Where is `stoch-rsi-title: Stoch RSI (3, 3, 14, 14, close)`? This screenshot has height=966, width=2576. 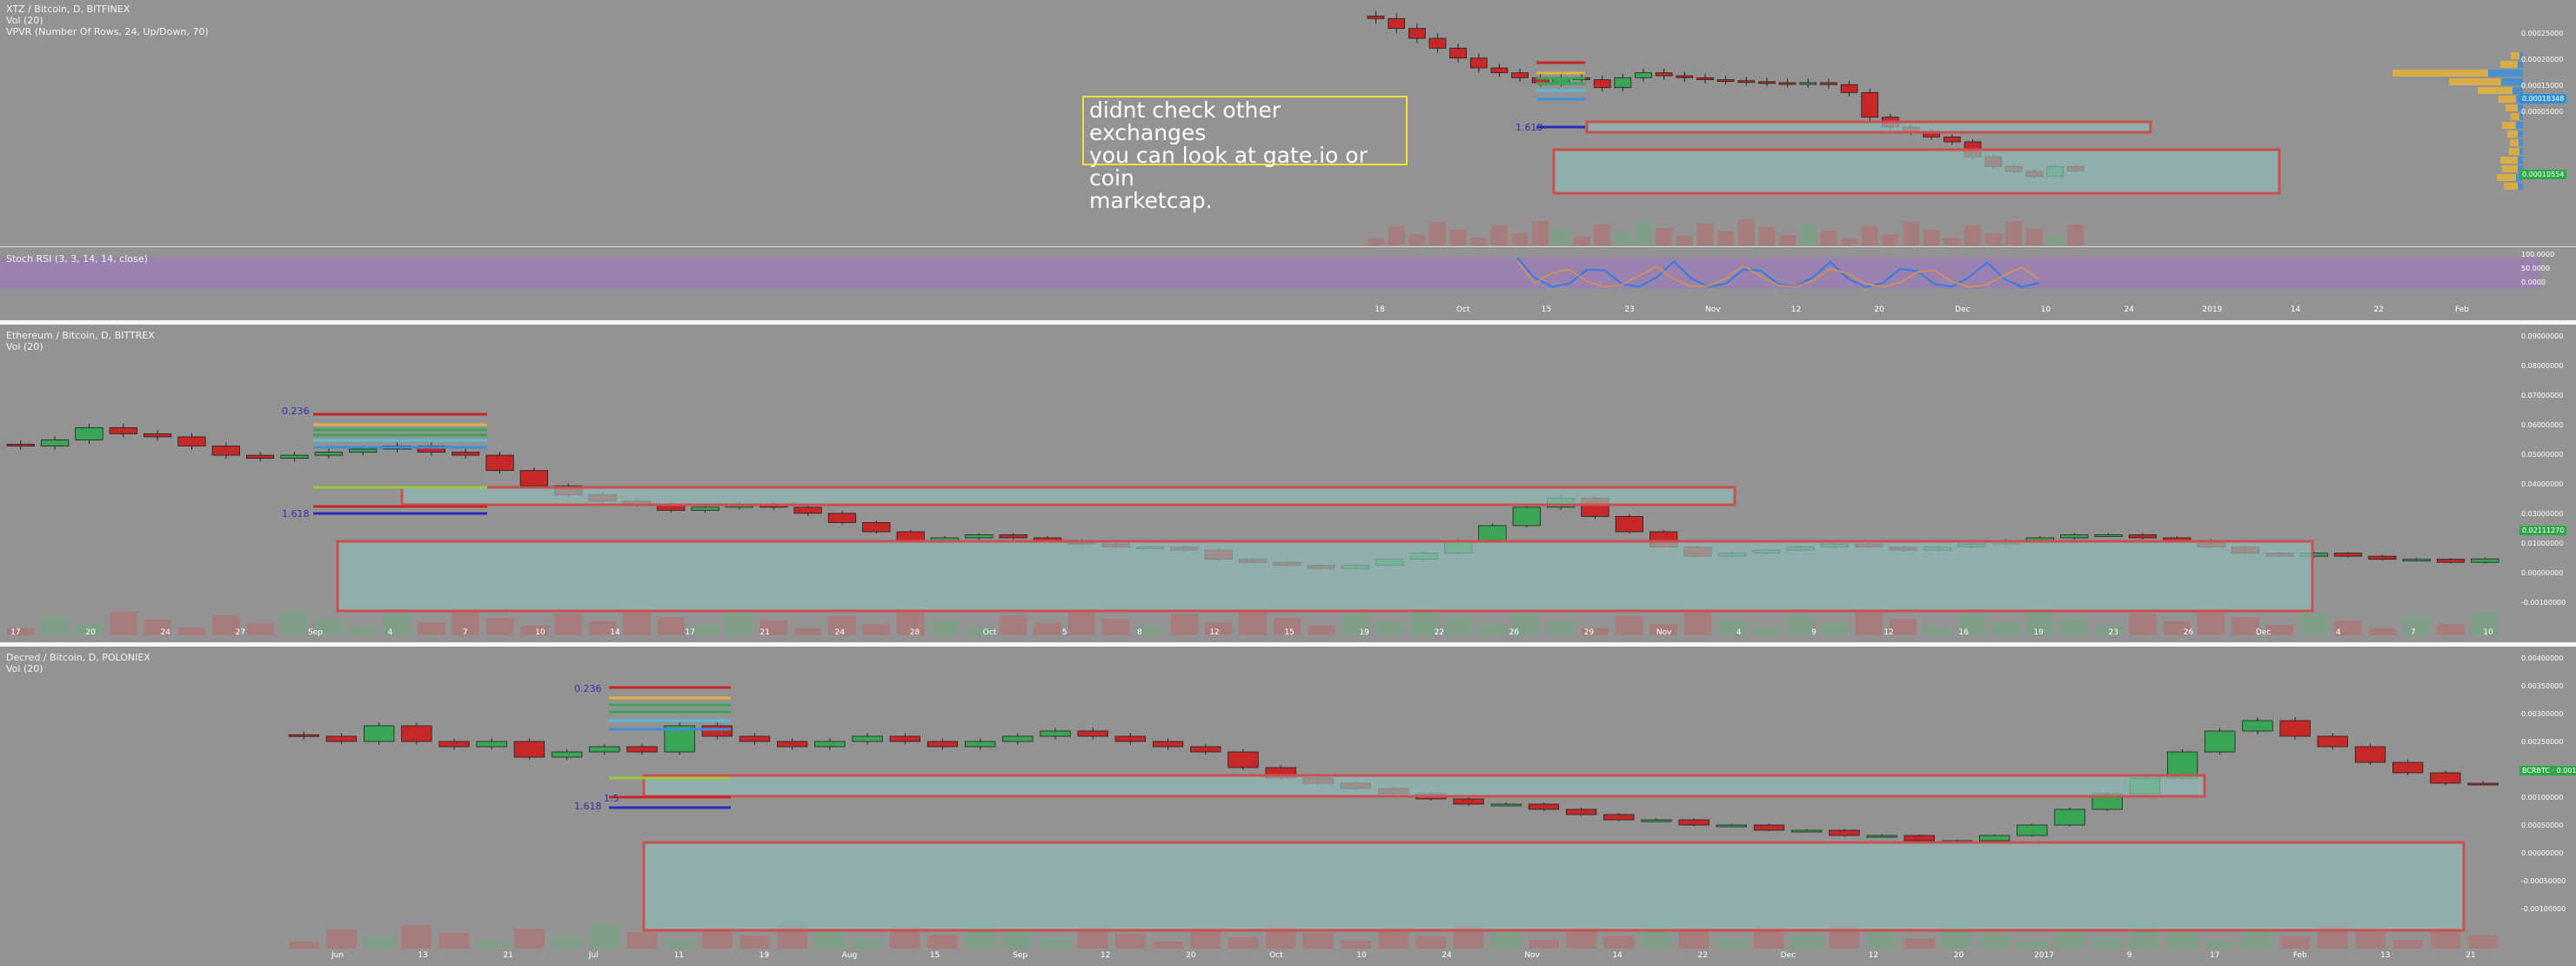 stoch-rsi-title: Stoch RSI (3, 3, 14, 14, close) is located at coordinates (77, 259).